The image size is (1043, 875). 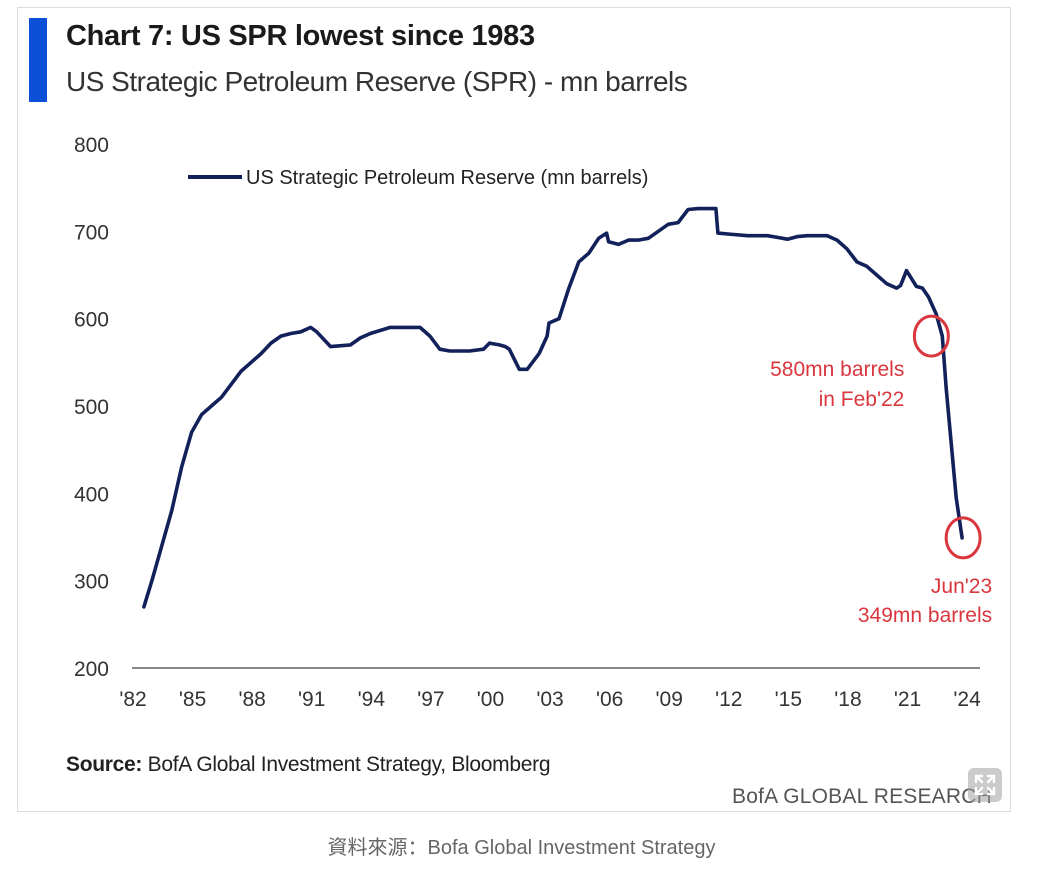 What do you see at coordinates (430, 699) in the screenshot?
I see `x-tick-label: '97` at bounding box center [430, 699].